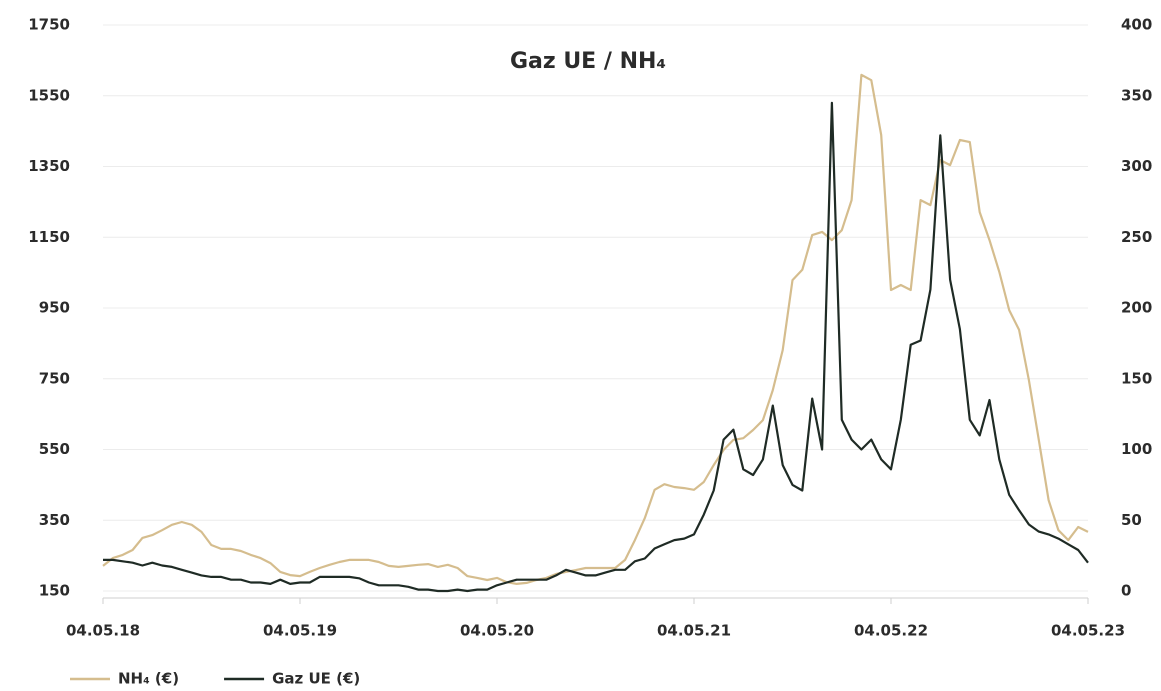 This screenshot has width=1161, height=691. What do you see at coordinates (588, 61) in the screenshot?
I see `chart-title: Gaz UE / NH₄` at bounding box center [588, 61].